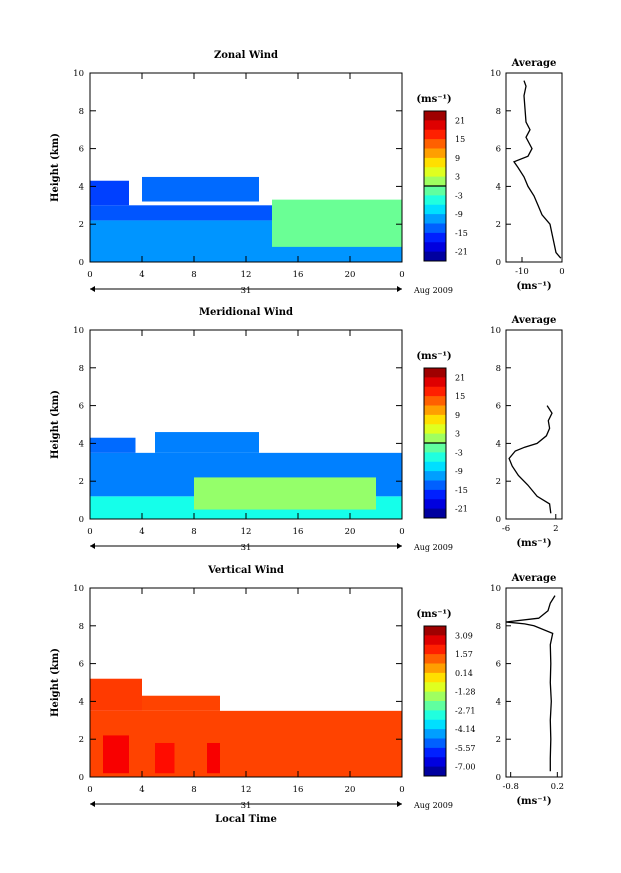  Describe the element at coordinates (433, 99) in the screenshot. I see `colorbar-unit: (ms⁻¹)` at that location.